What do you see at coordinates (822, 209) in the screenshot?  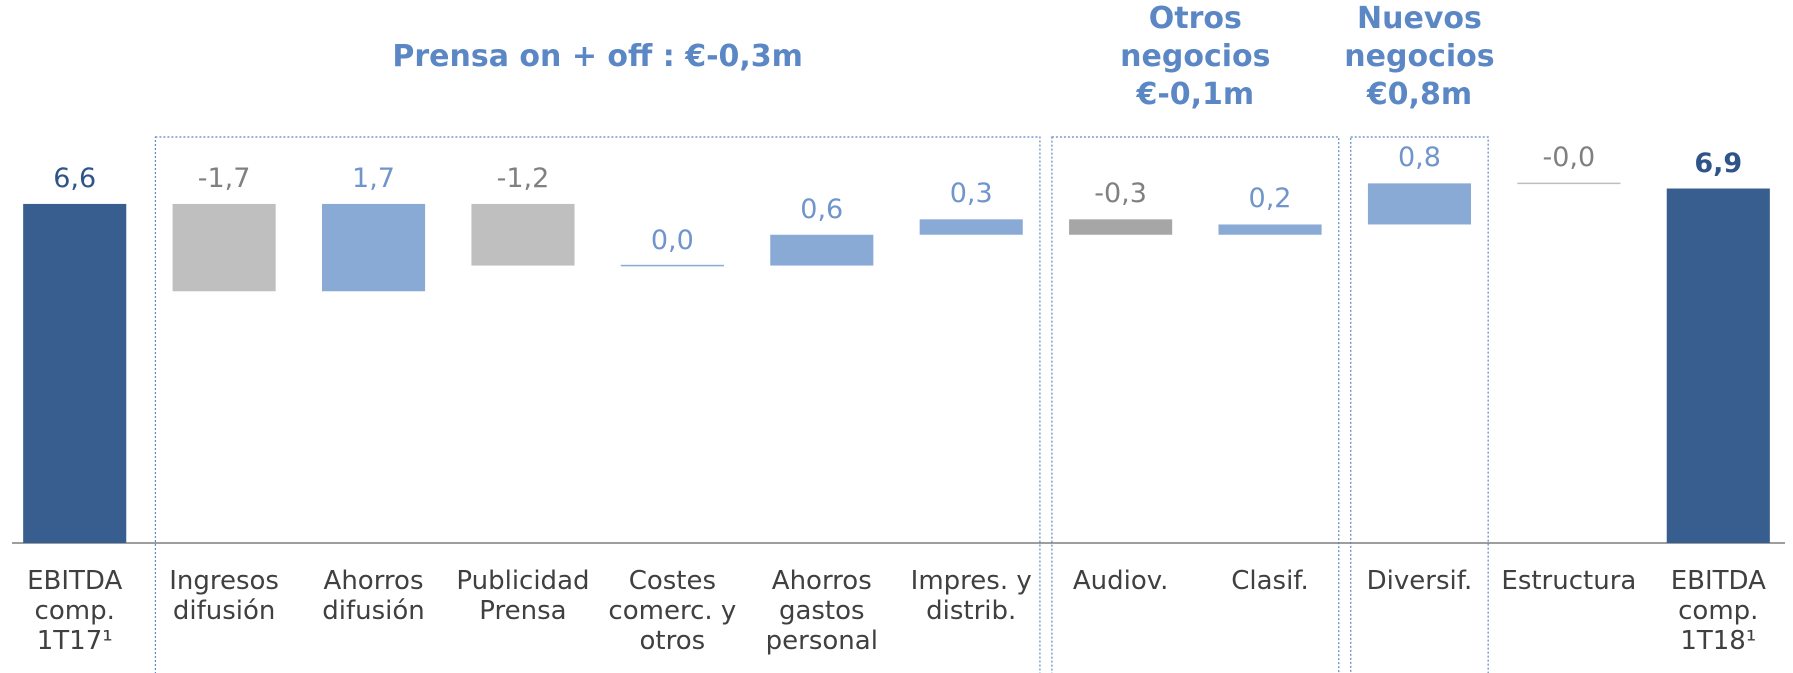 I see `value-label: 0,6` at bounding box center [822, 209].